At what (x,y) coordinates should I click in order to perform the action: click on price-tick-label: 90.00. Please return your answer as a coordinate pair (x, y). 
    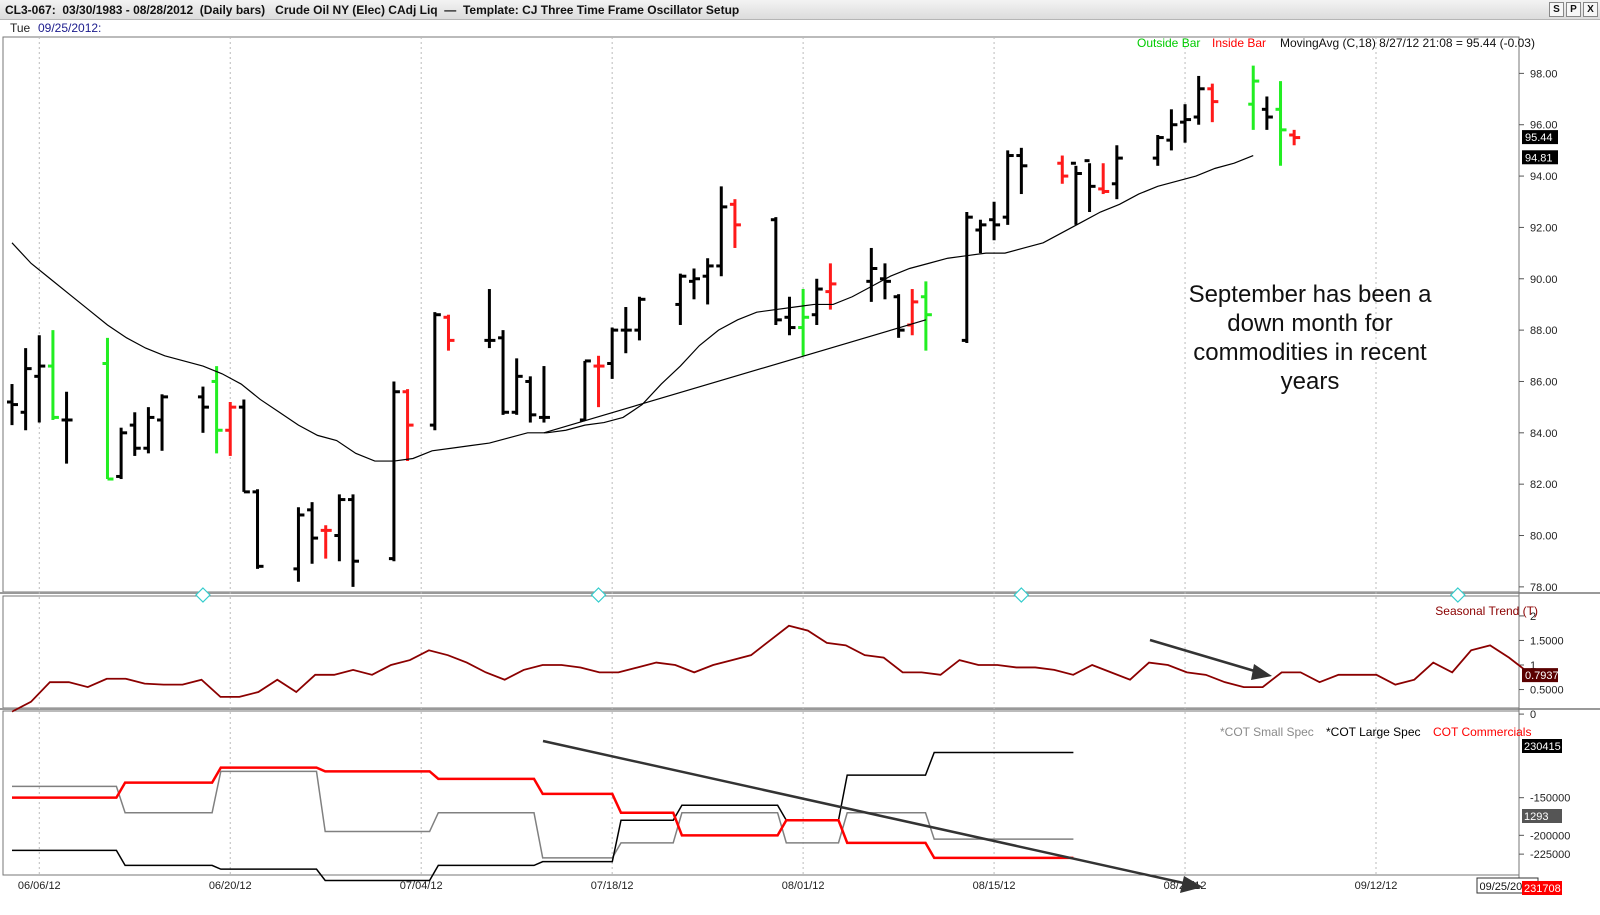
    Looking at the image, I should click on (1544, 280).